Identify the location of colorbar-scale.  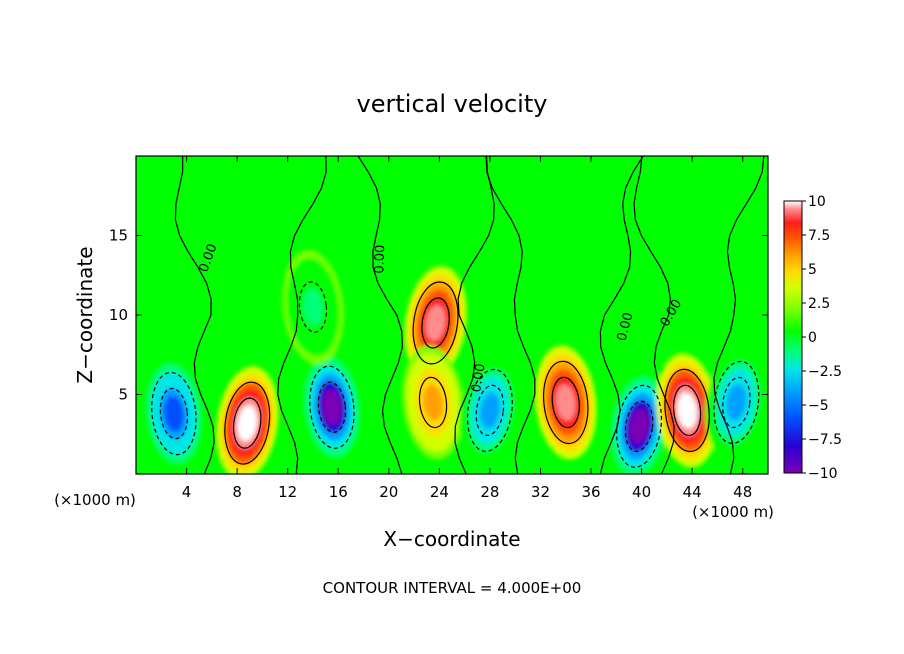
(793, 337).